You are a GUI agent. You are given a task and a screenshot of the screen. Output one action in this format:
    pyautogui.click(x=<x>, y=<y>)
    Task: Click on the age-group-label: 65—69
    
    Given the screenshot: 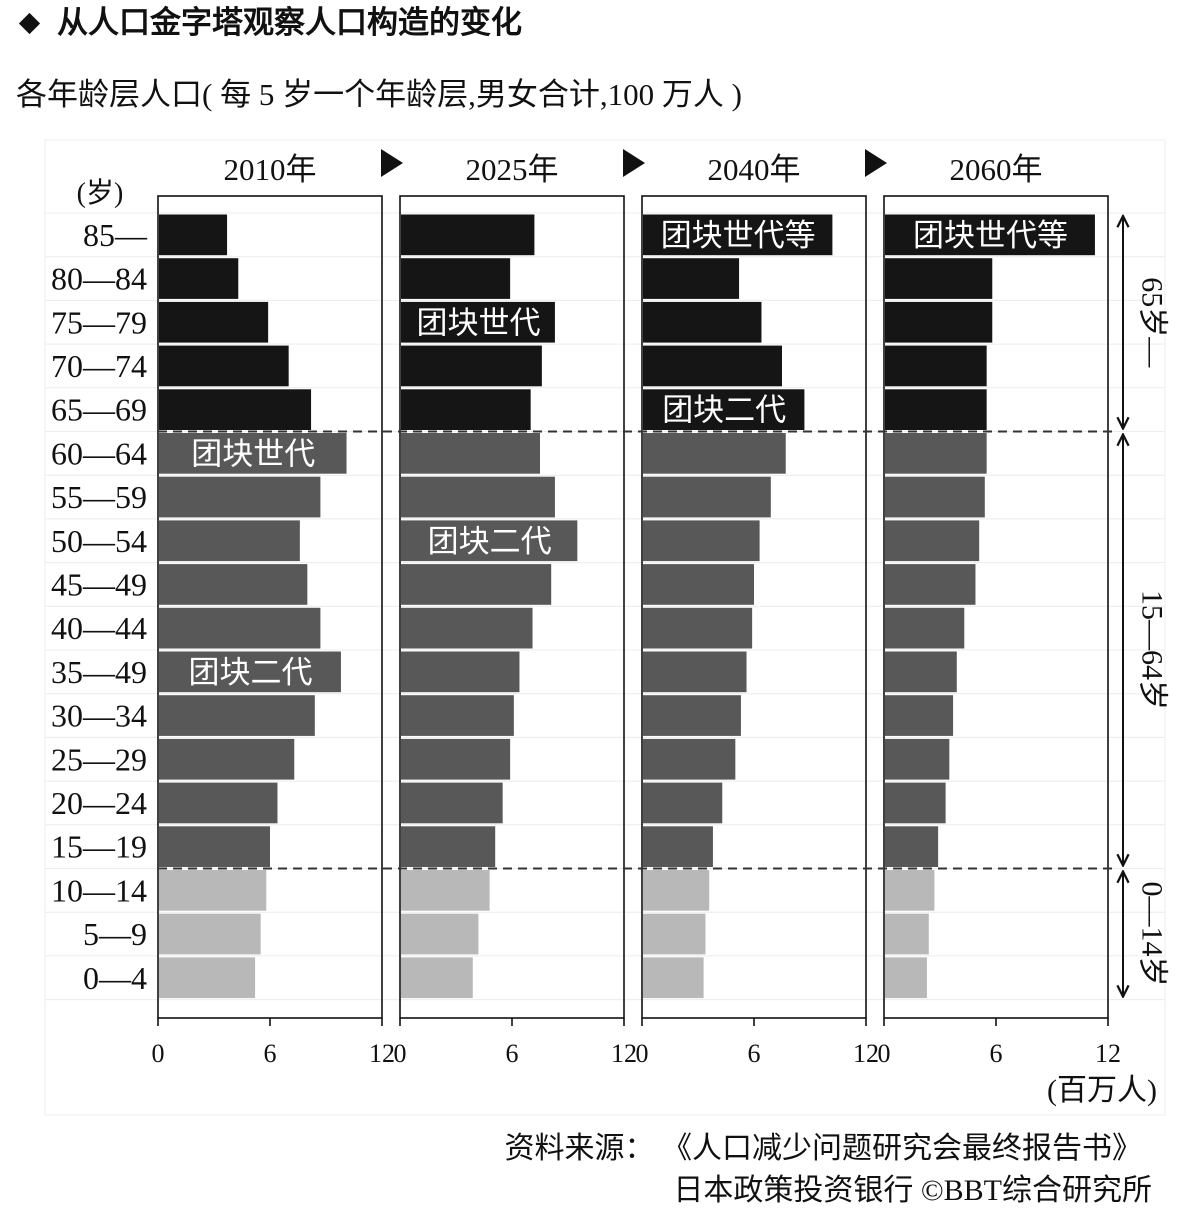 What is the action you would take?
    pyautogui.click(x=99, y=410)
    